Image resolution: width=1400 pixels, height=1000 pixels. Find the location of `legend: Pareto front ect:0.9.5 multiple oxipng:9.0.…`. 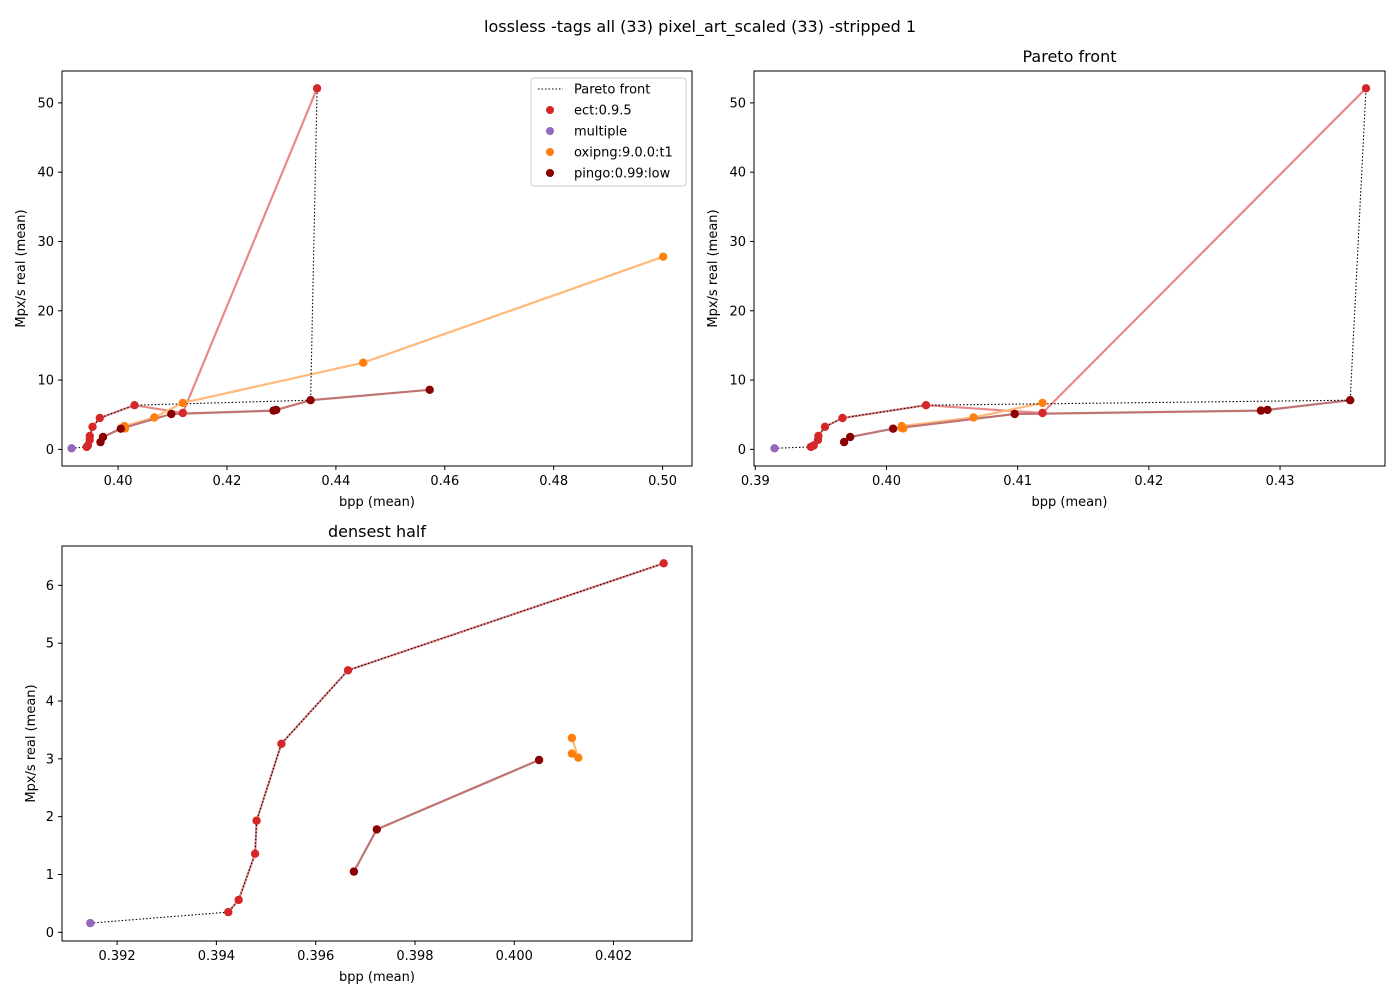

legend: Pareto front ect:0.9.5 multiple oxipng:9.0.… is located at coordinates (608, 132).